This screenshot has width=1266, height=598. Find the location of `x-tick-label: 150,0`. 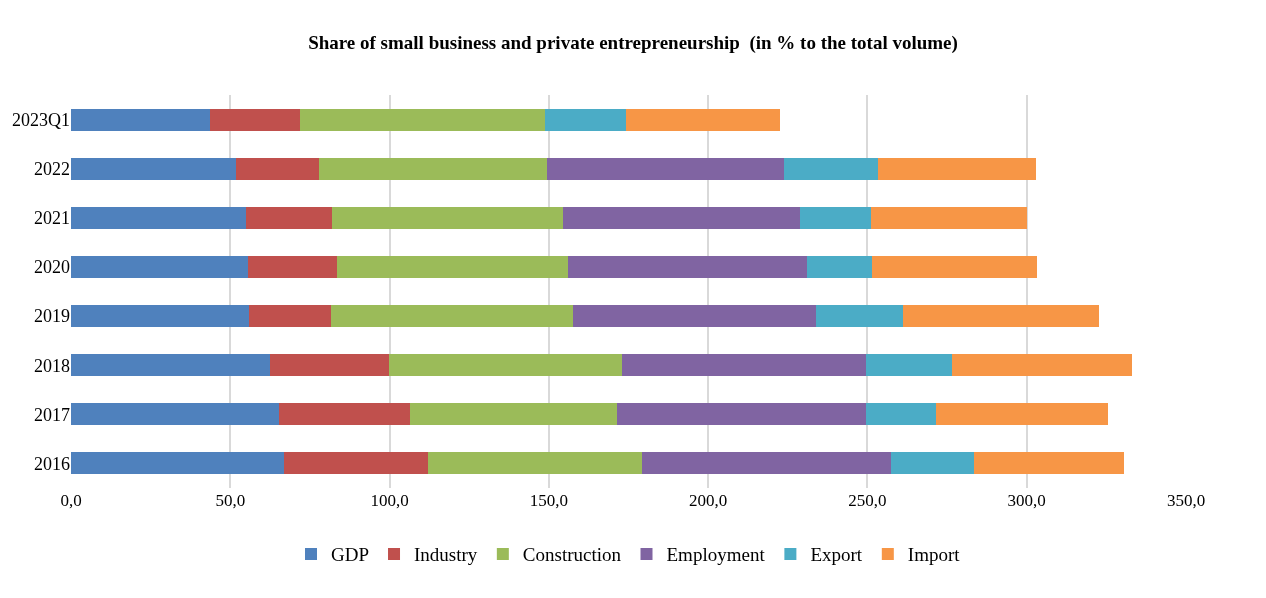

x-tick-label: 150,0 is located at coordinates (548, 500).